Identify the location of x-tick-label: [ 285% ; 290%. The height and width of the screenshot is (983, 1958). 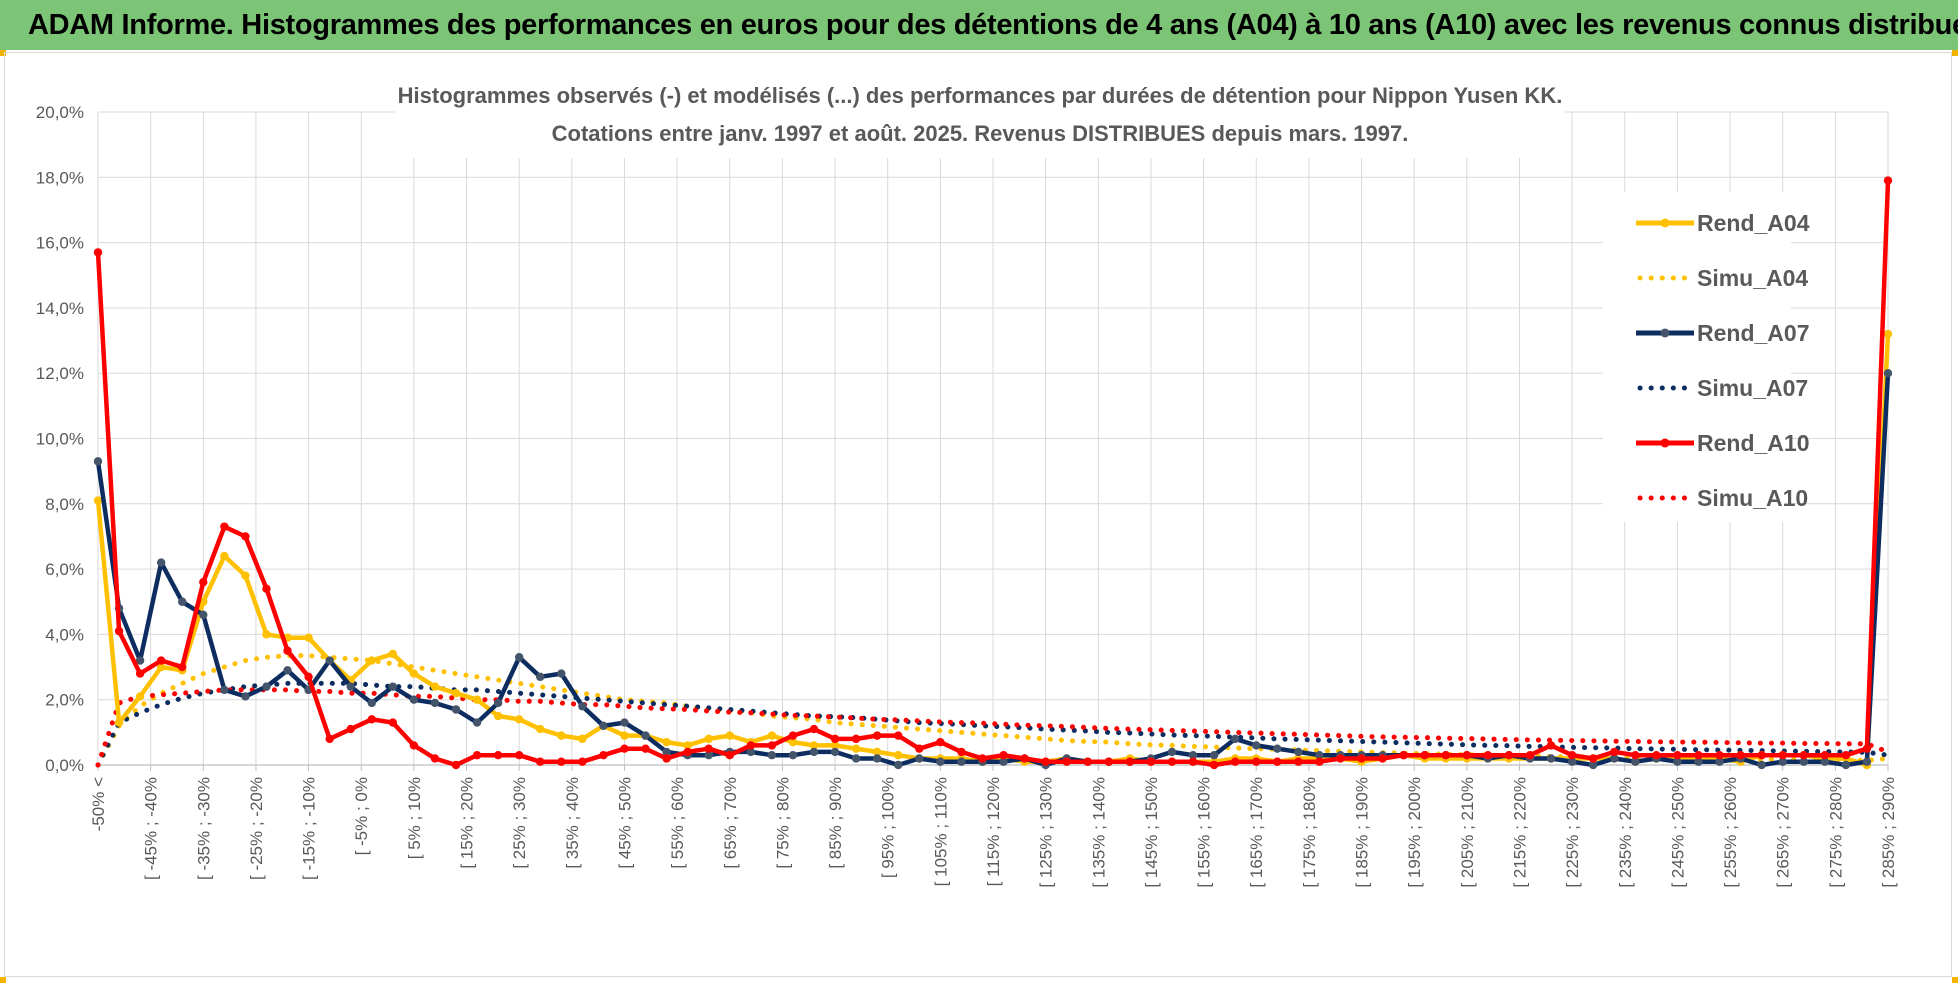
(1888, 832).